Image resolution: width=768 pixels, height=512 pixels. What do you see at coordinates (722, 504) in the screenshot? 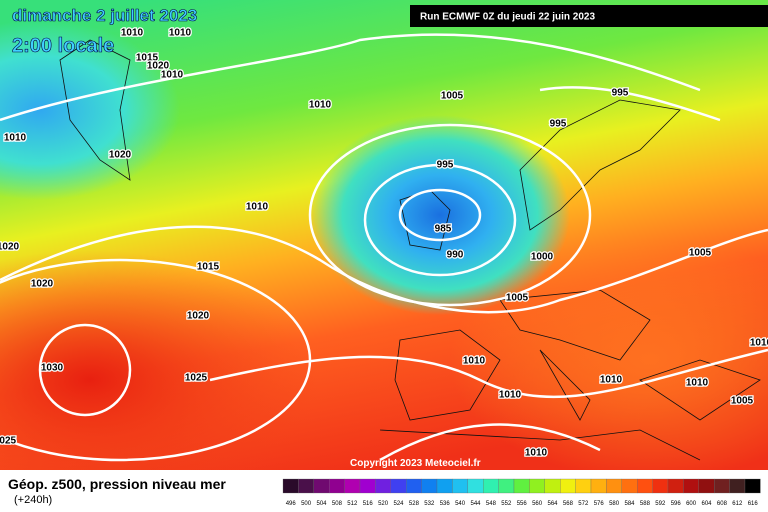
I see `scale-label: 608` at bounding box center [722, 504].